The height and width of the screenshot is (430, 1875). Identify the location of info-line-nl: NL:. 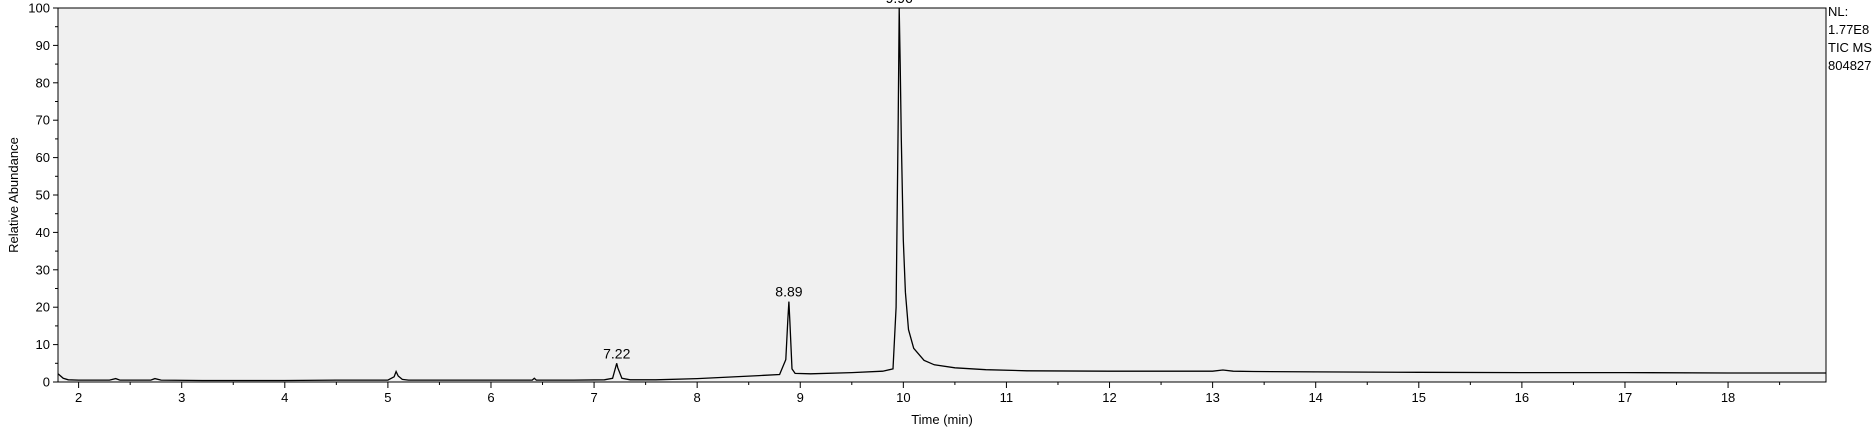
(1838, 11).